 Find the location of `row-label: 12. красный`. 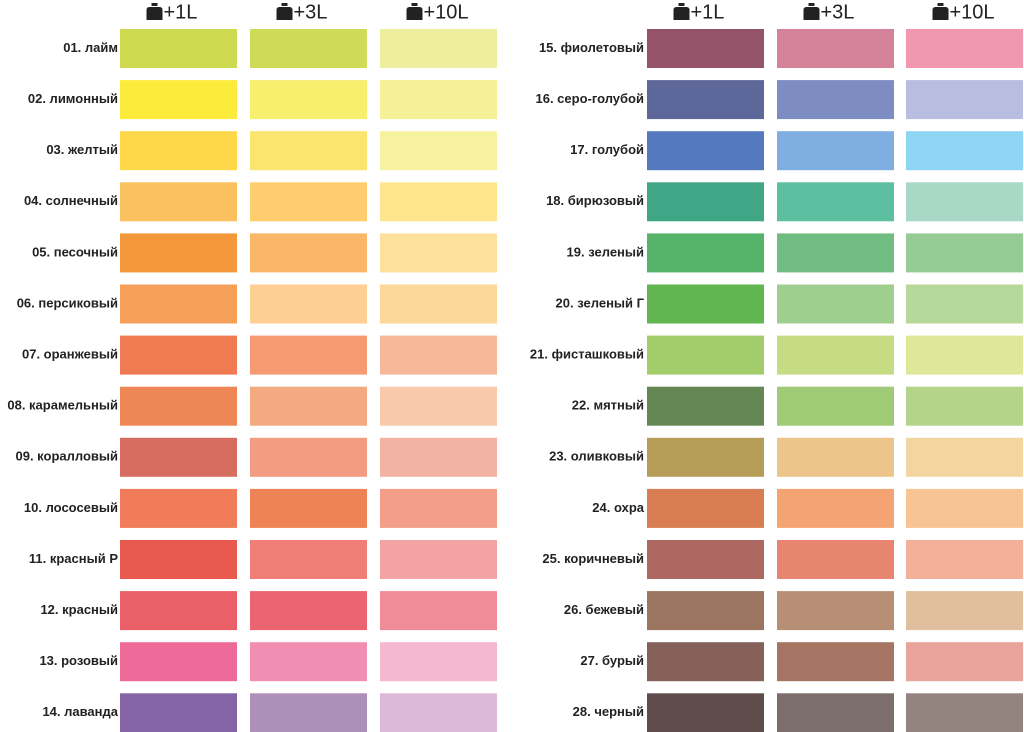

row-label: 12. красный is located at coordinates (79, 609).